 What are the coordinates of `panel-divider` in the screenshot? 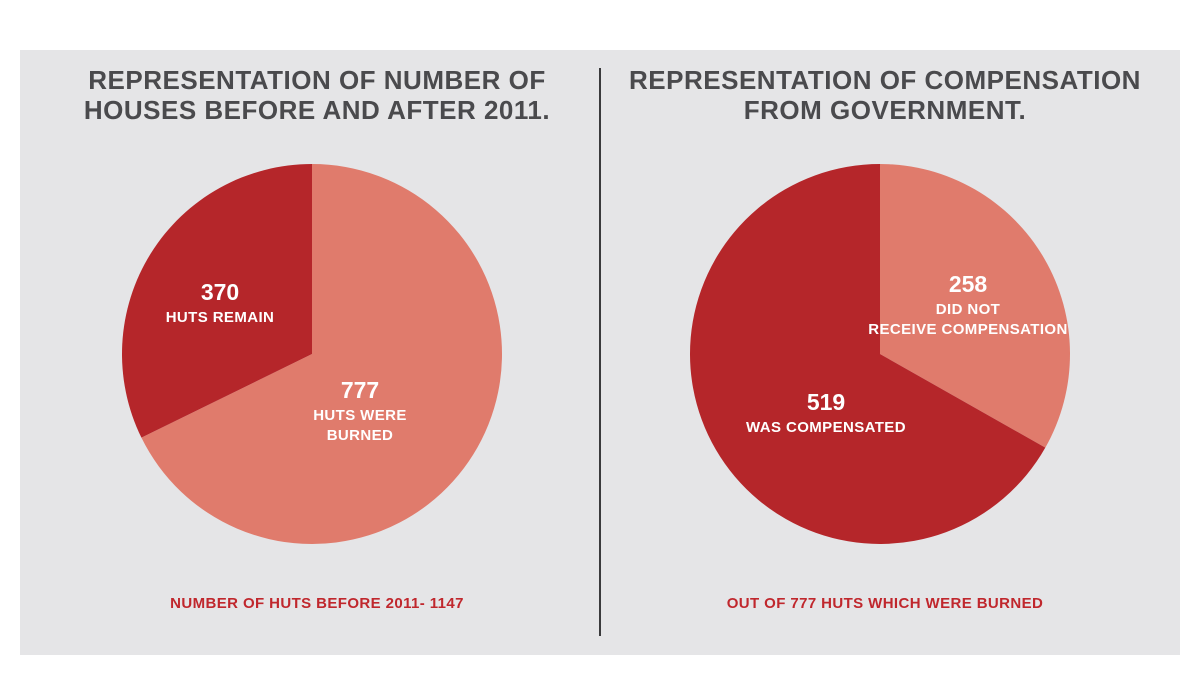 It's located at (600, 352).